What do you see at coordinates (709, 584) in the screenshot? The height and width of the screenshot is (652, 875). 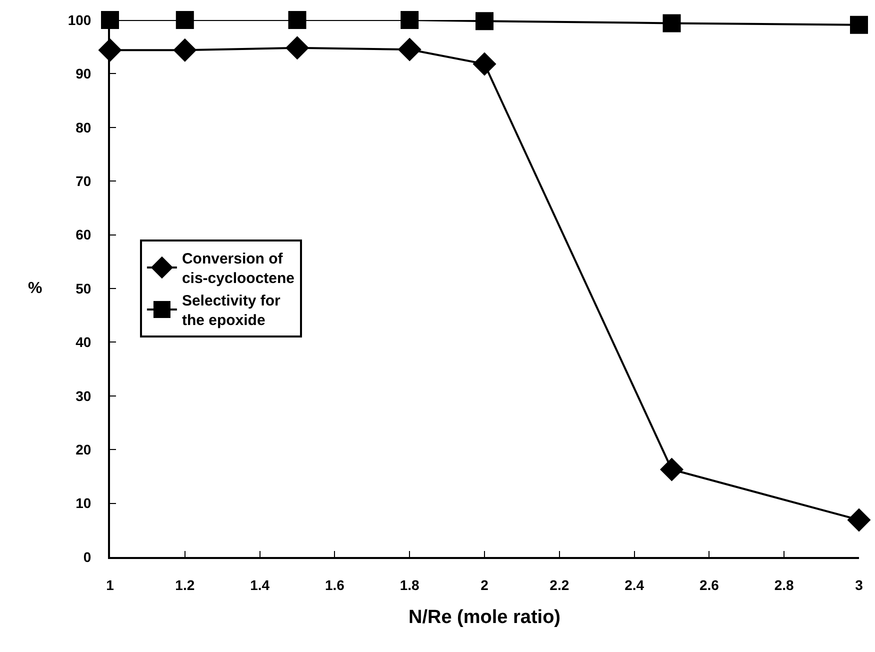 I see `x-tick-label: 2.6` at bounding box center [709, 584].